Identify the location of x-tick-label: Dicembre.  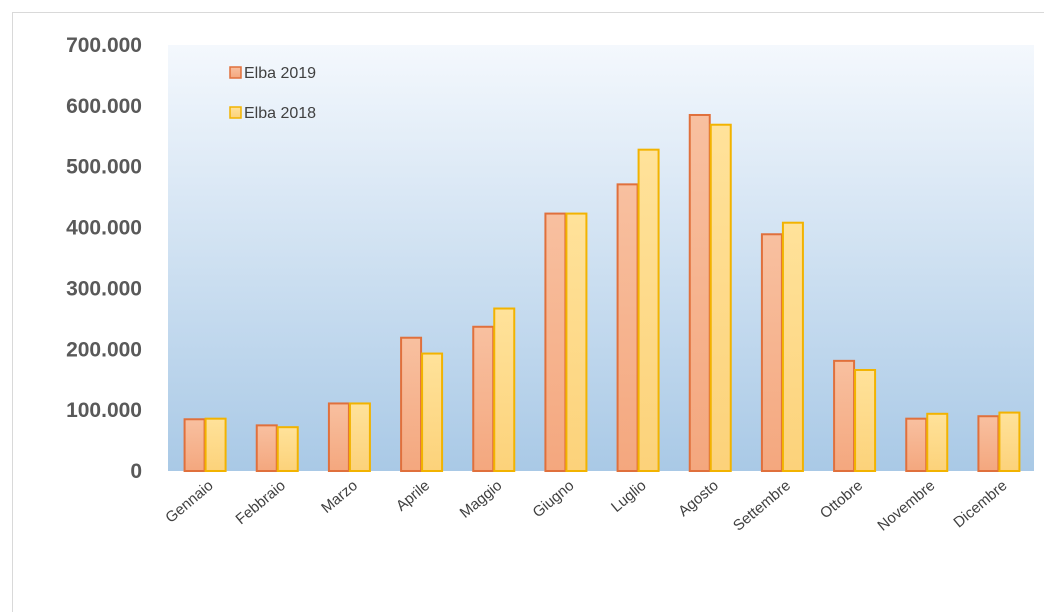
(980, 504).